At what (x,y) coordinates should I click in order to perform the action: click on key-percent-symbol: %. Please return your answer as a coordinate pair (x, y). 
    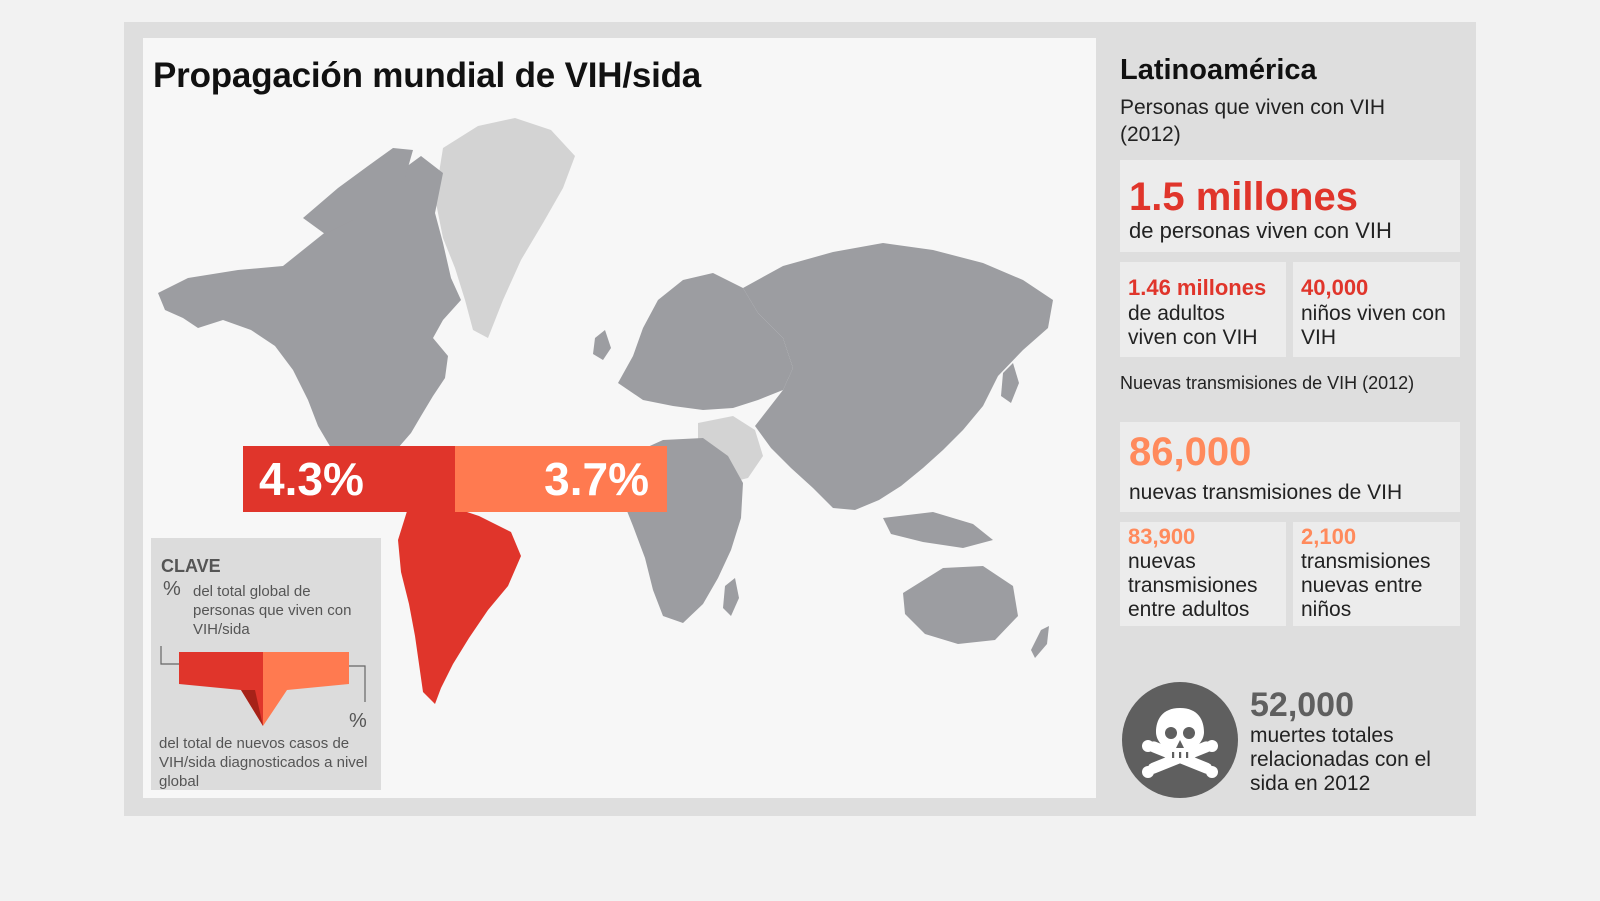
    Looking at the image, I should click on (172, 589).